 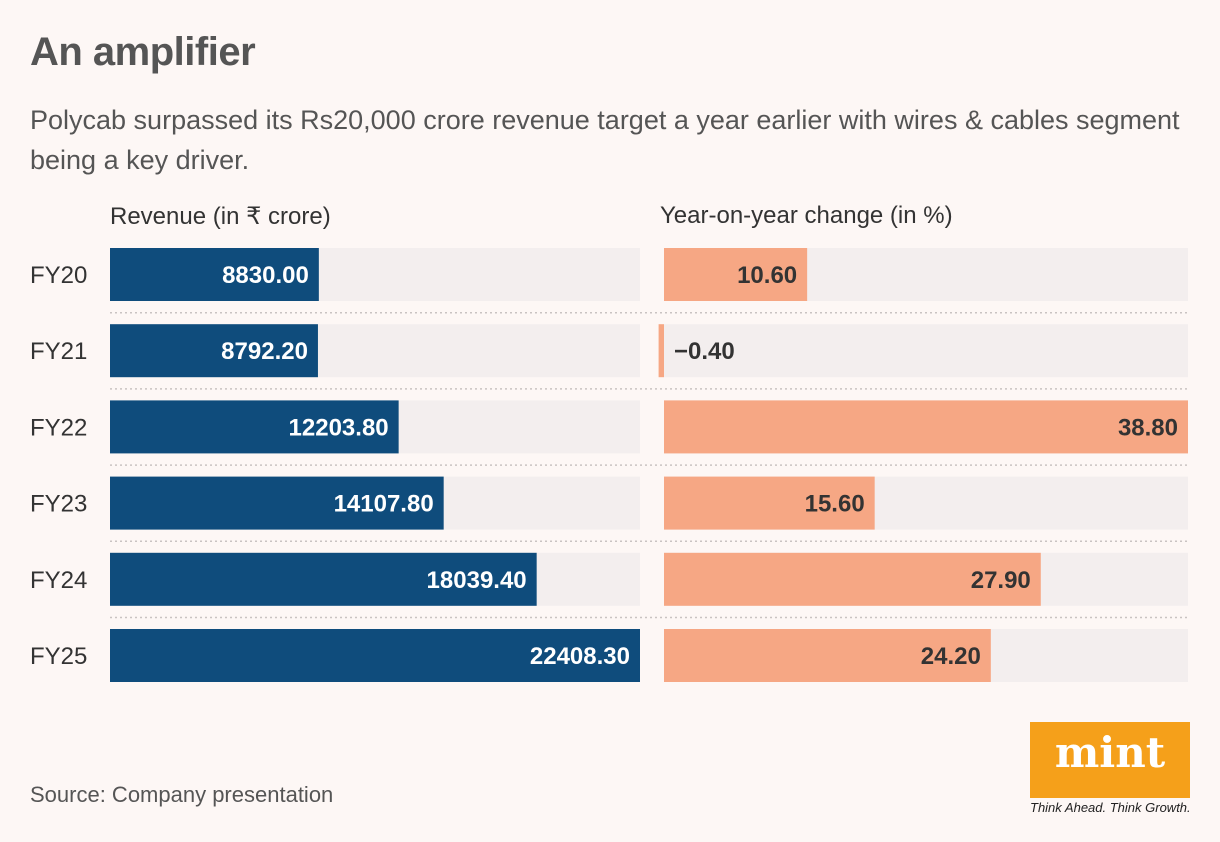 What do you see at coordinates (58, 656) in the screenshot?
I see `category-label: FY25` at bounding box center [58, 656].